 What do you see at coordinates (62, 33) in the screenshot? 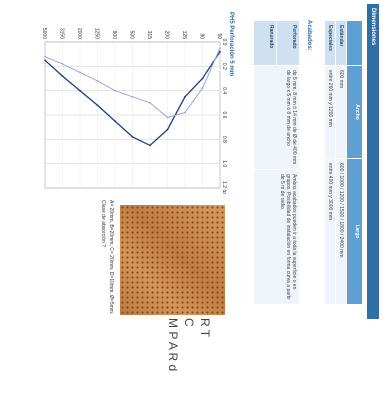
I see `x-tick-label: 3150` at bounding box center [62, 33].